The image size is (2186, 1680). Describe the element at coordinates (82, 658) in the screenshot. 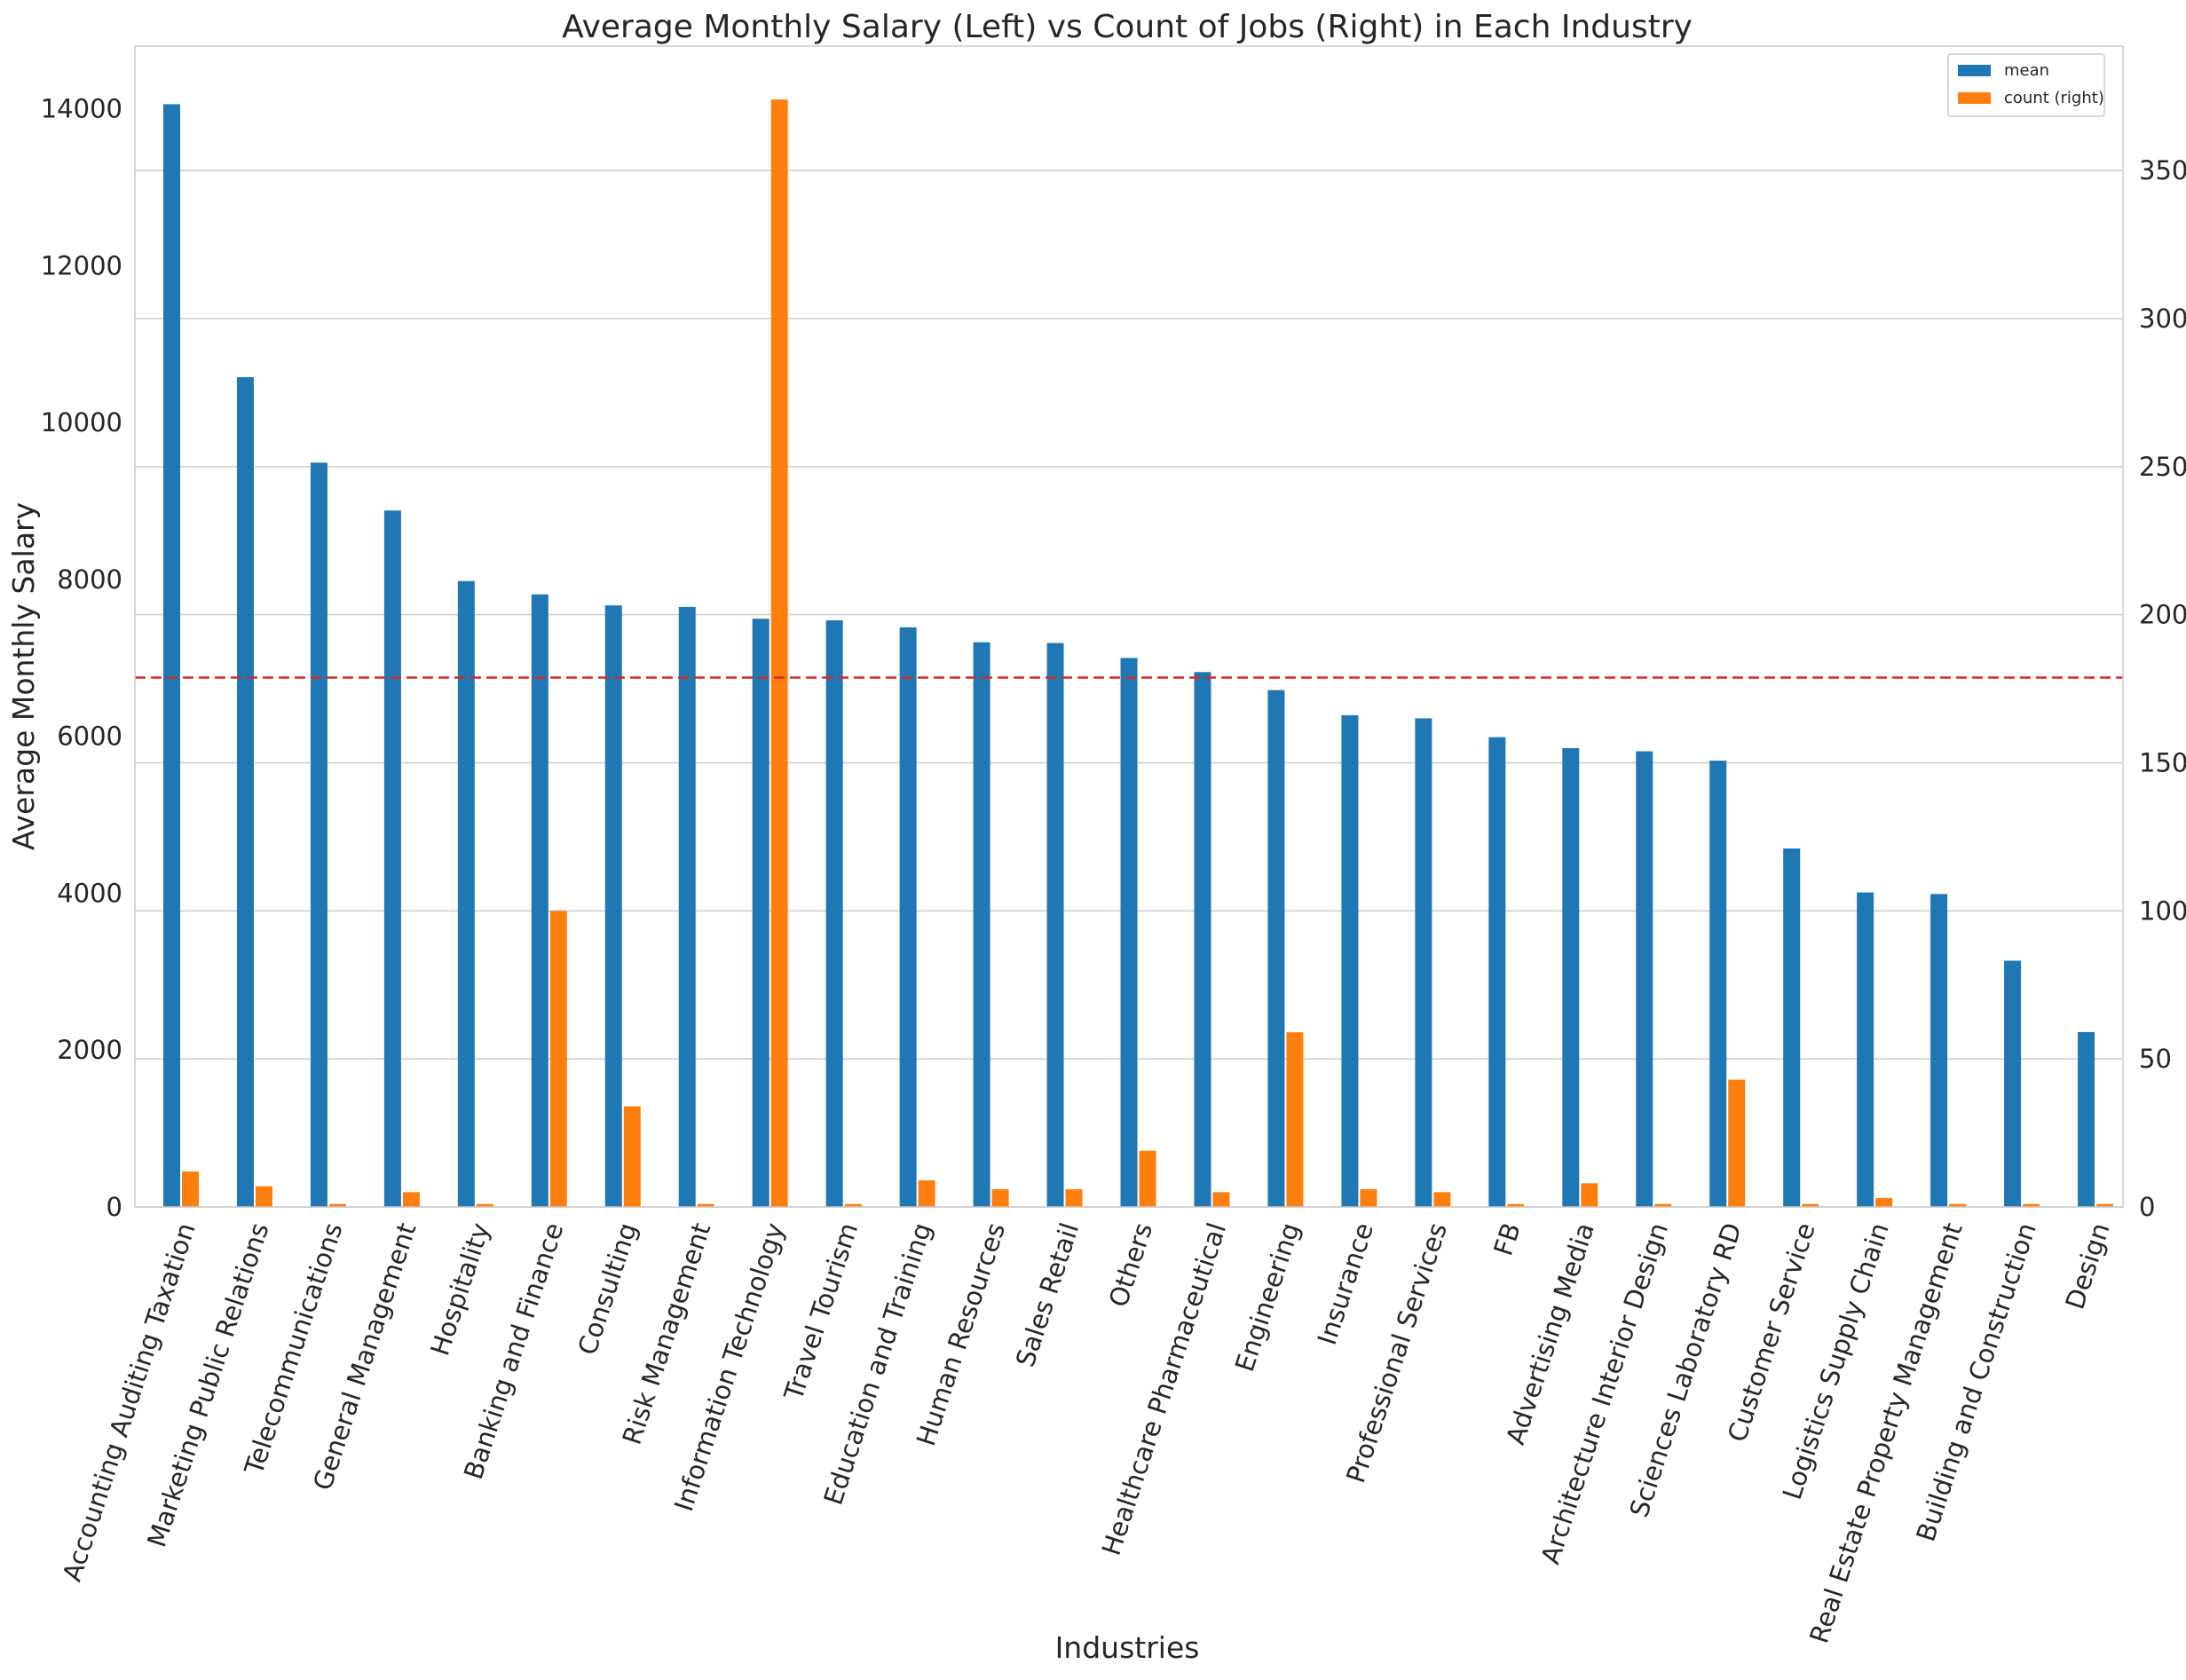

I see `left-axis: 0 2000 4000 6000 8000 10000 12000 14000` at that location.